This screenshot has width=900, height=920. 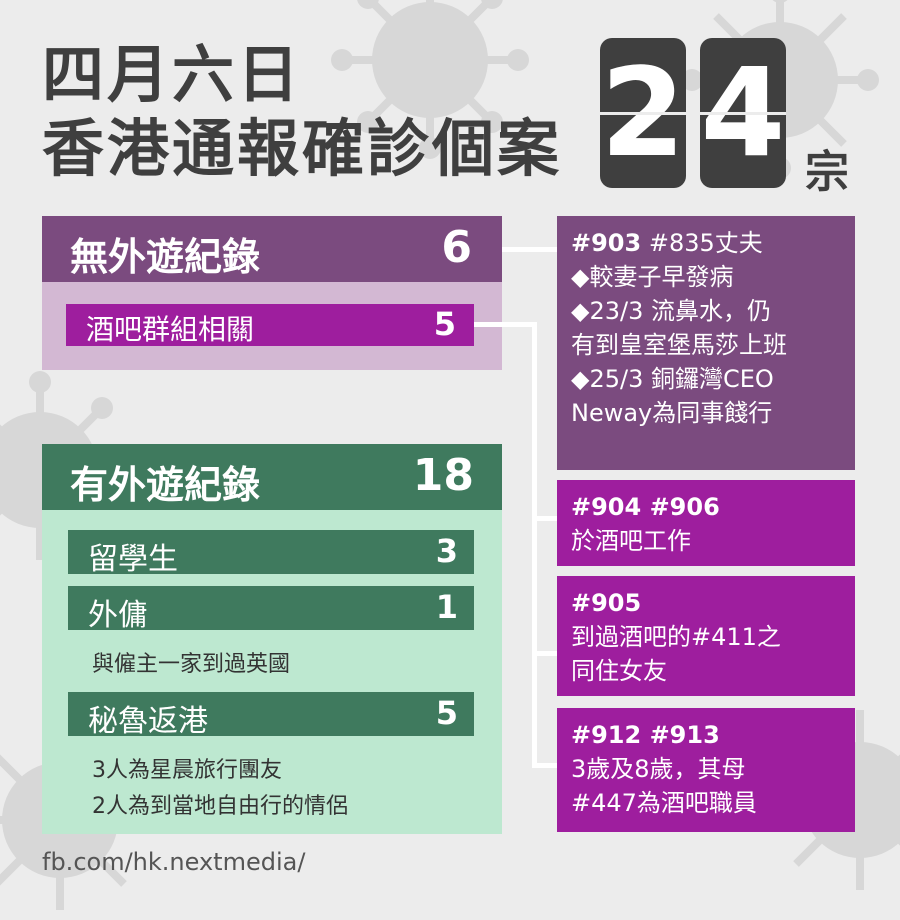 I want to click on no-travel-count: 6, so click(x=456, y=247).